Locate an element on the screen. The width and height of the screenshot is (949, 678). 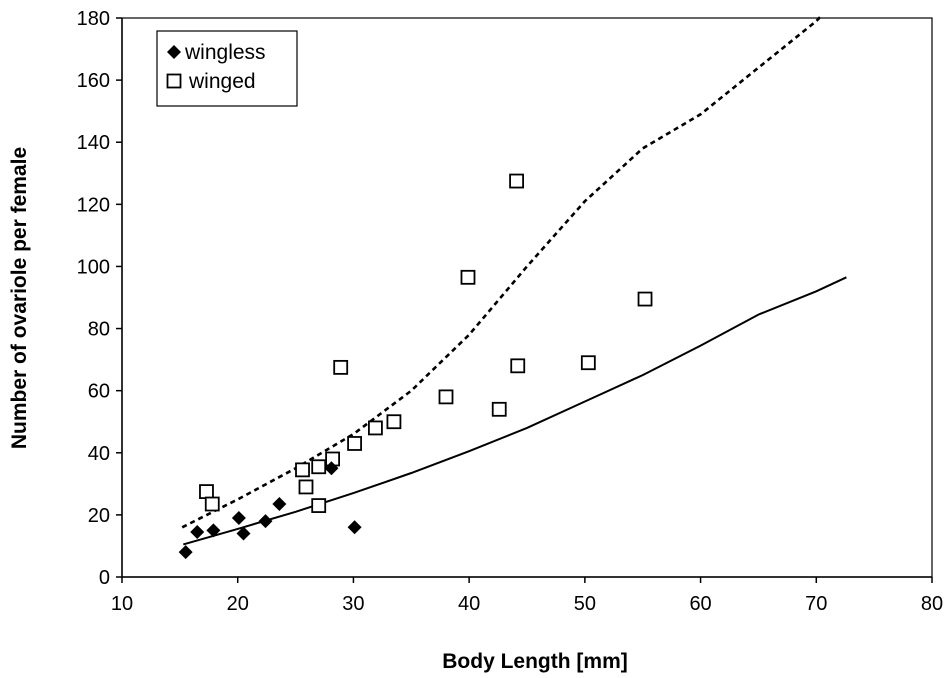
legend-box is located at coordinates (227, 68).